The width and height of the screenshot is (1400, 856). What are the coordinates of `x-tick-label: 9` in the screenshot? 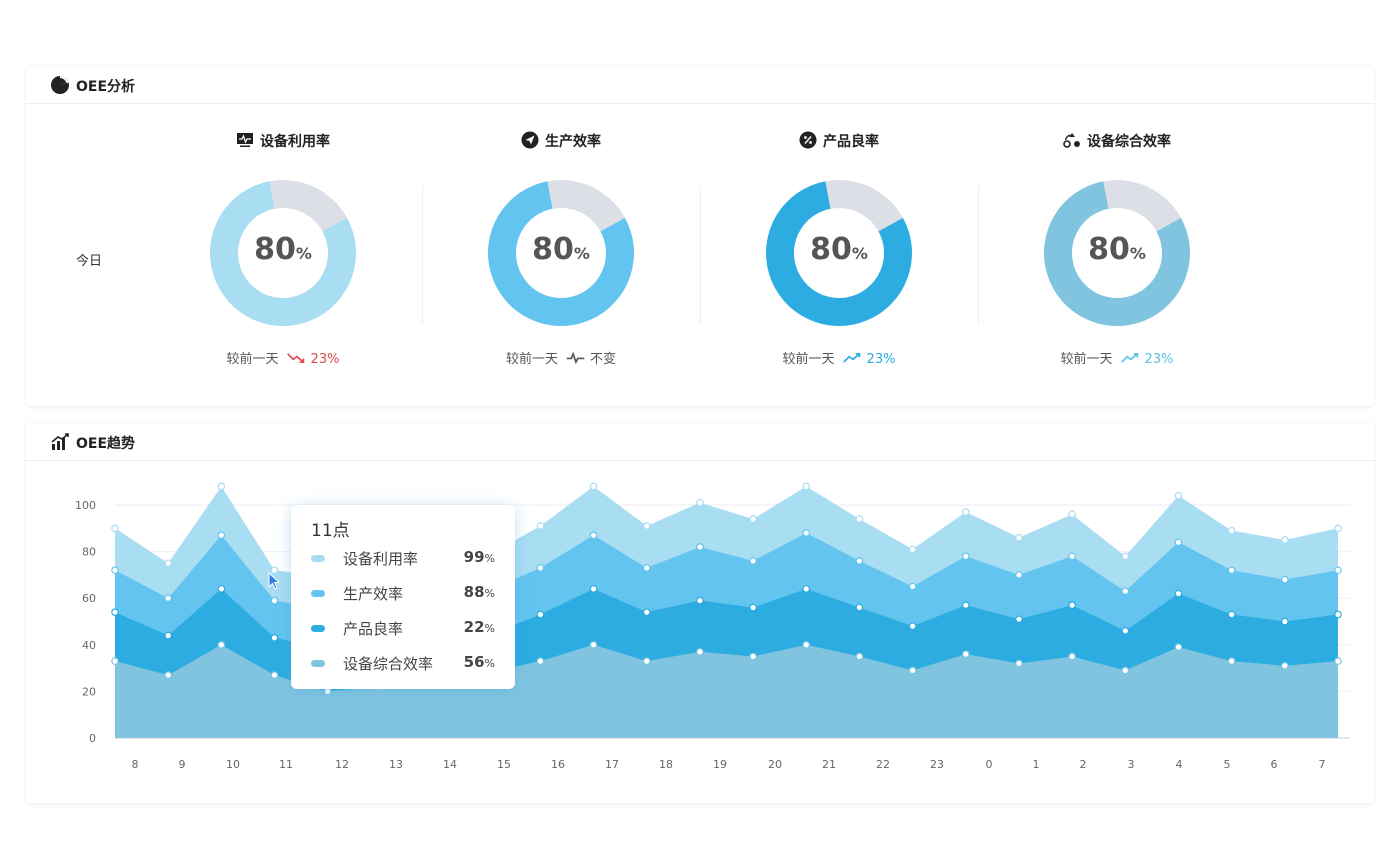 It's located at (182, 764).